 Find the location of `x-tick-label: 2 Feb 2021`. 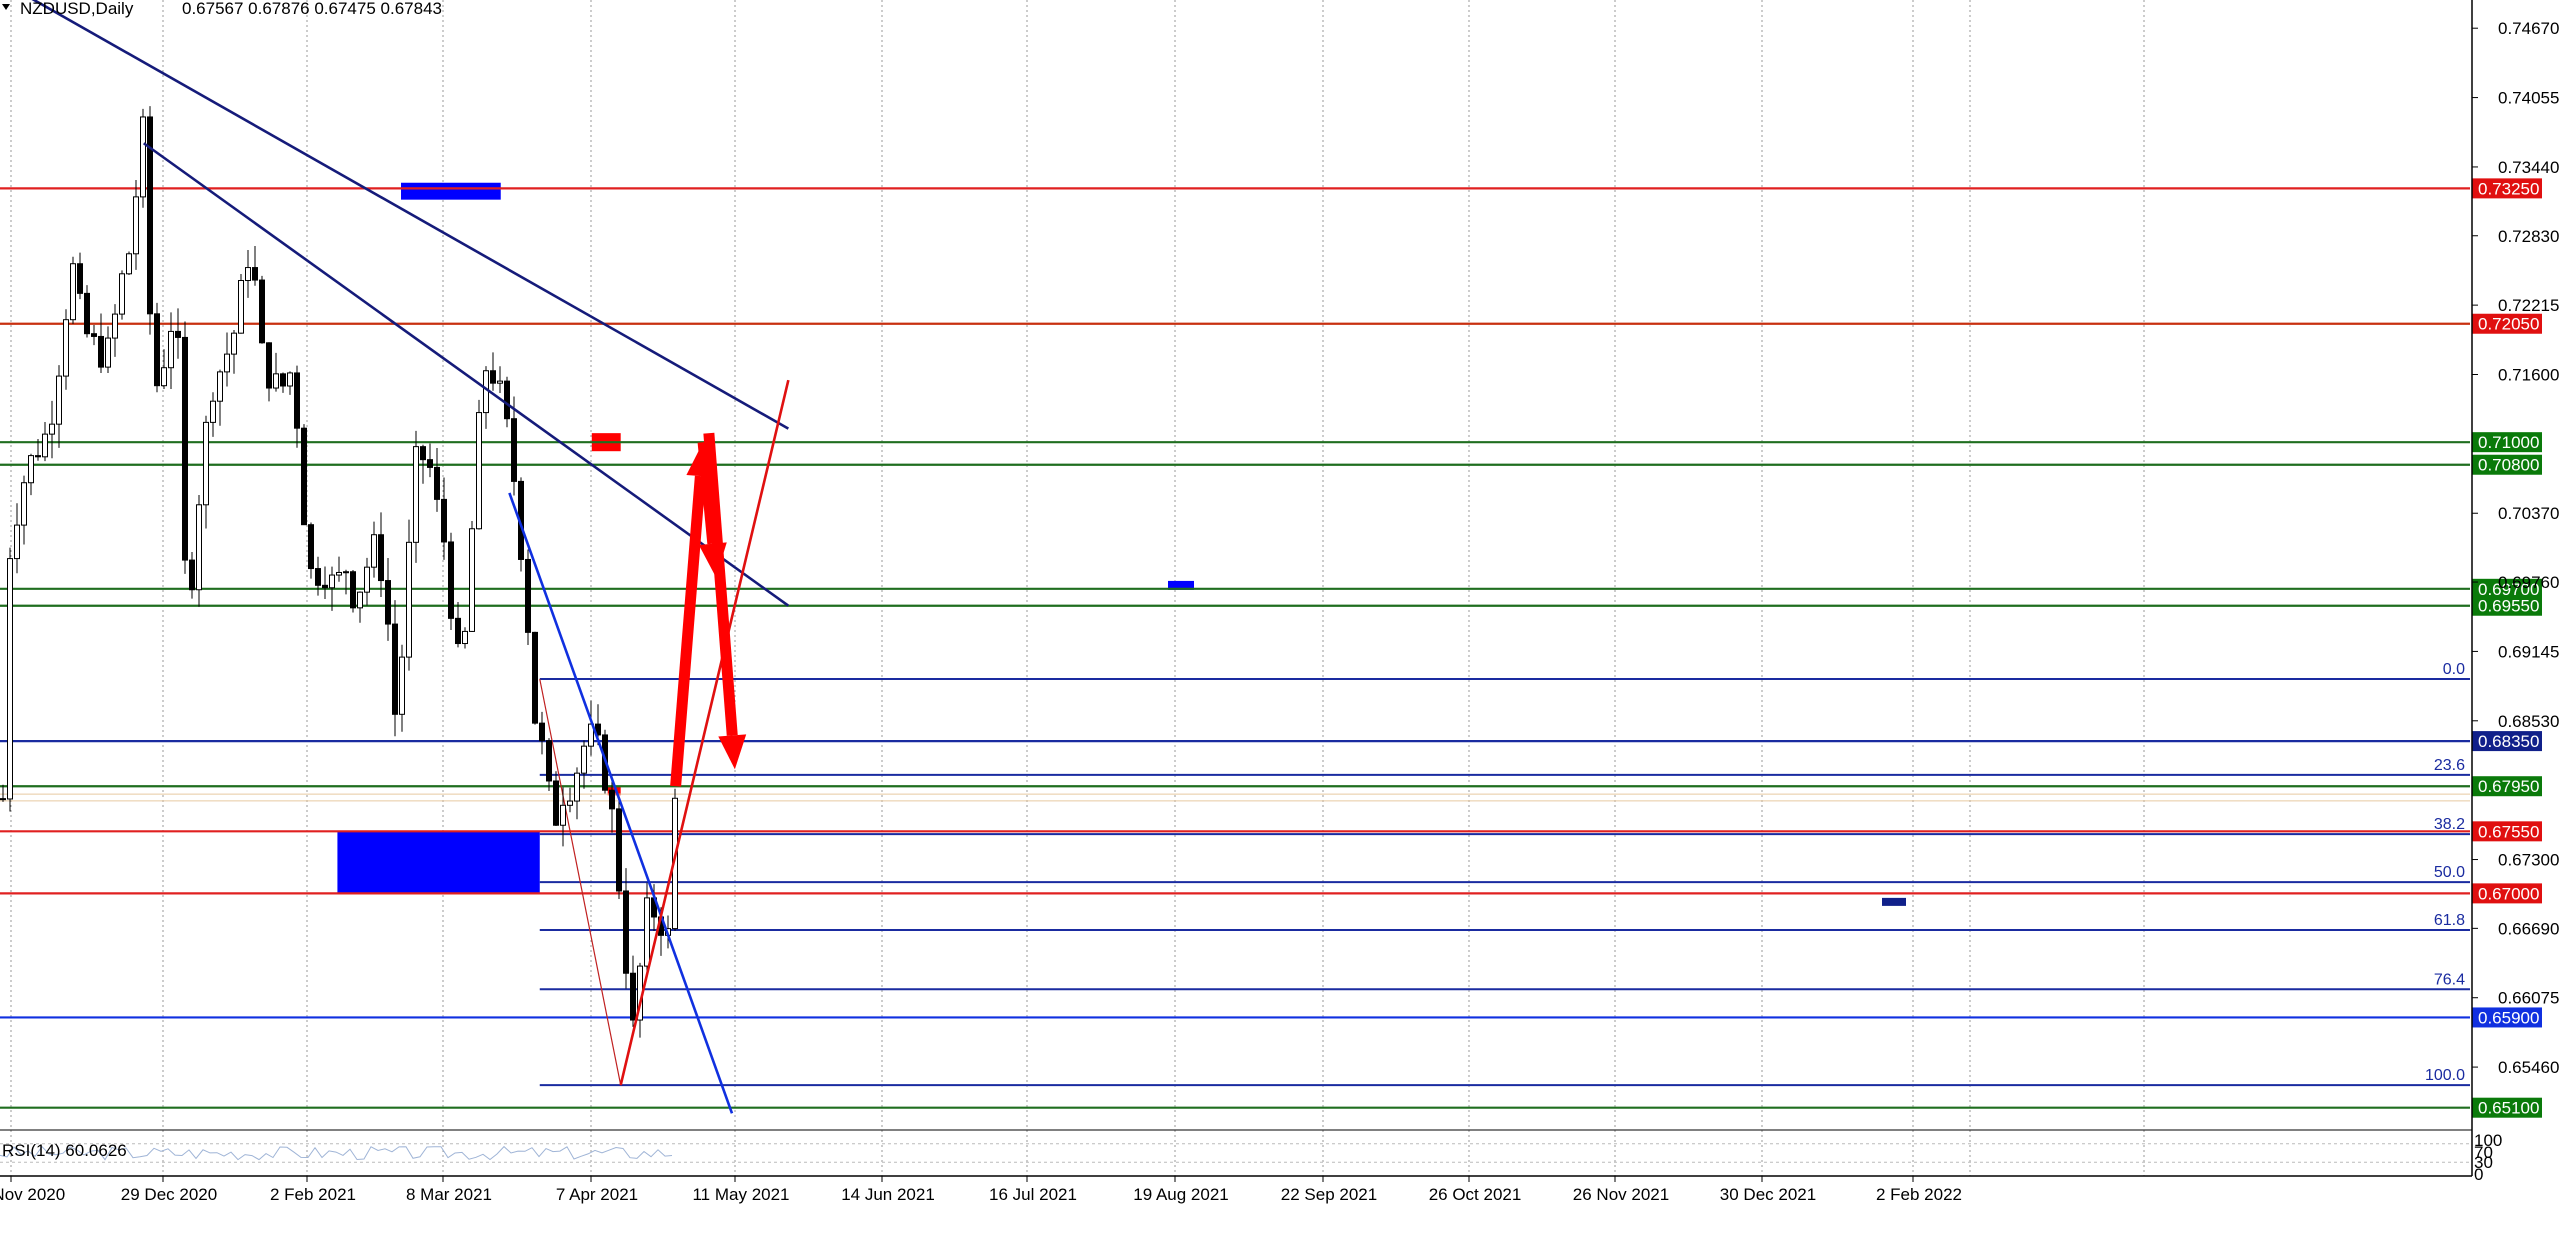

x-tick-label: 2 Feb 2021 is located at coordinates (313, 1194).